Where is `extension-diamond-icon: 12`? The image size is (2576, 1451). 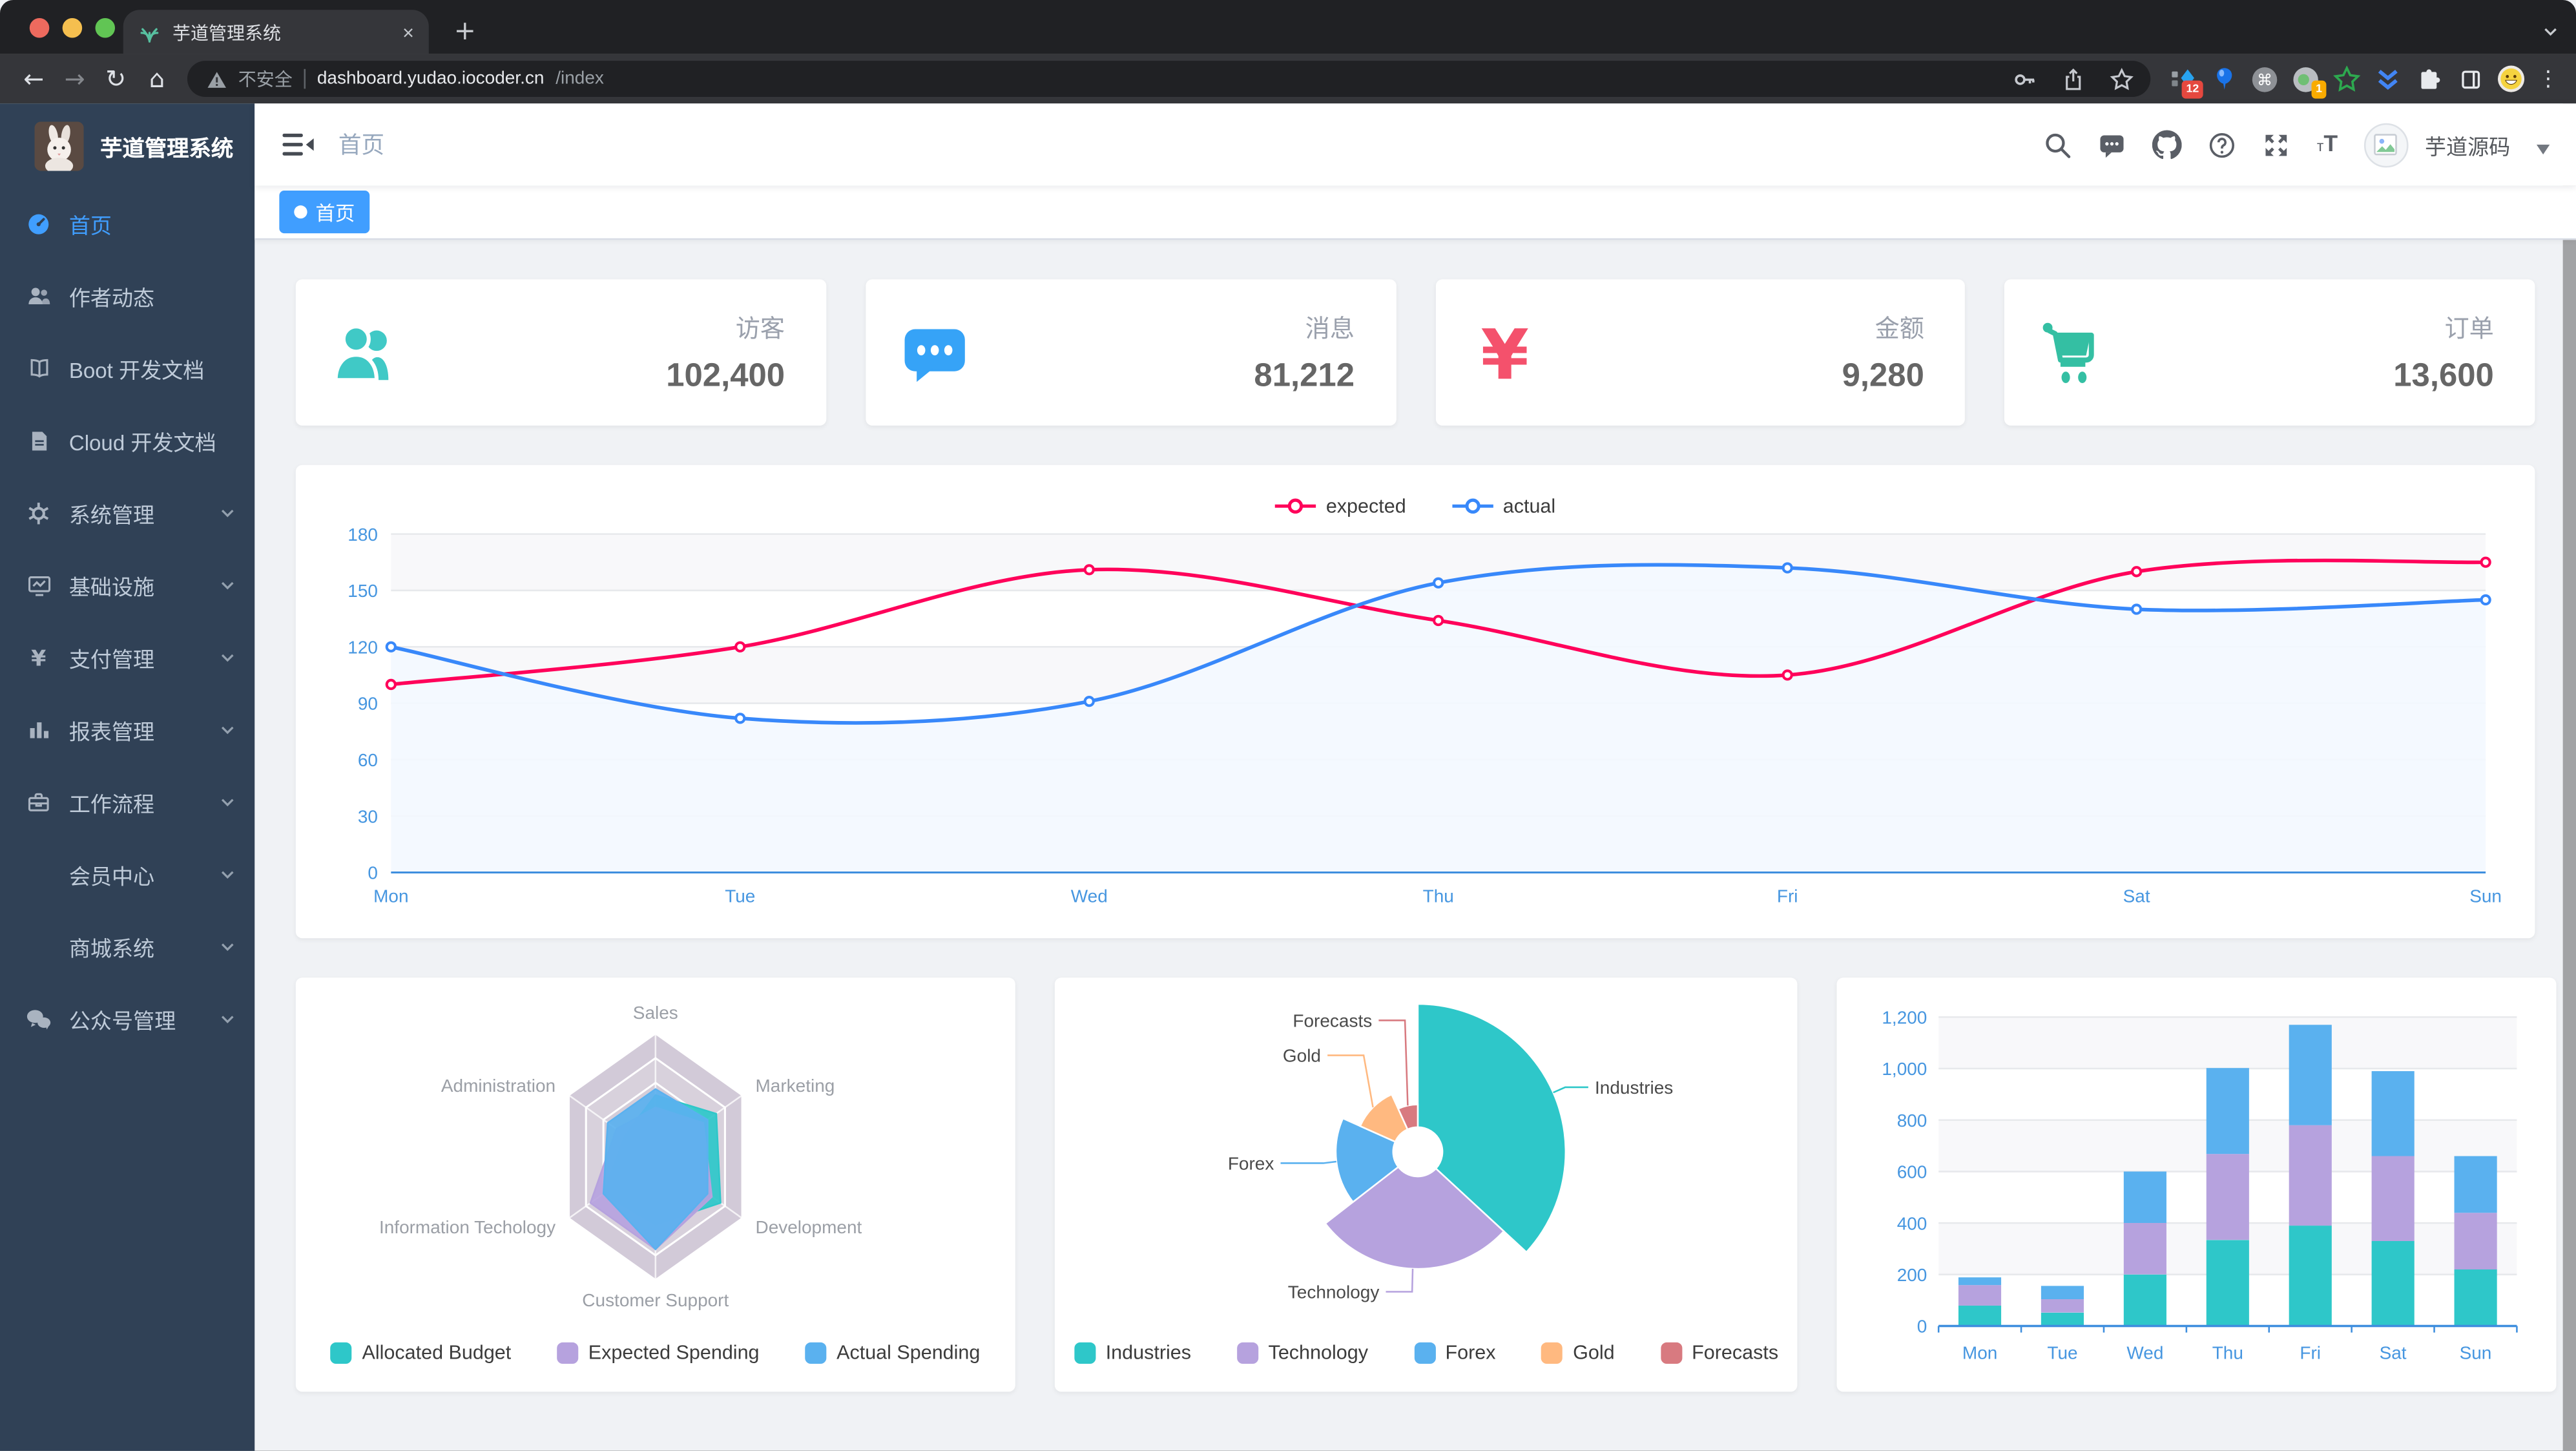 extension-diamond-icon: 12 is located at coordinates (2185, 81).